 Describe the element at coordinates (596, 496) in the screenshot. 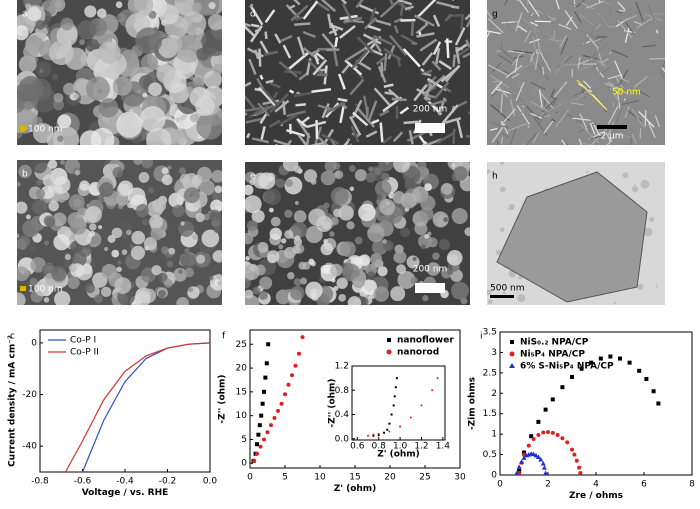

I see `x-axis-label: Zre / ohms` at that location.